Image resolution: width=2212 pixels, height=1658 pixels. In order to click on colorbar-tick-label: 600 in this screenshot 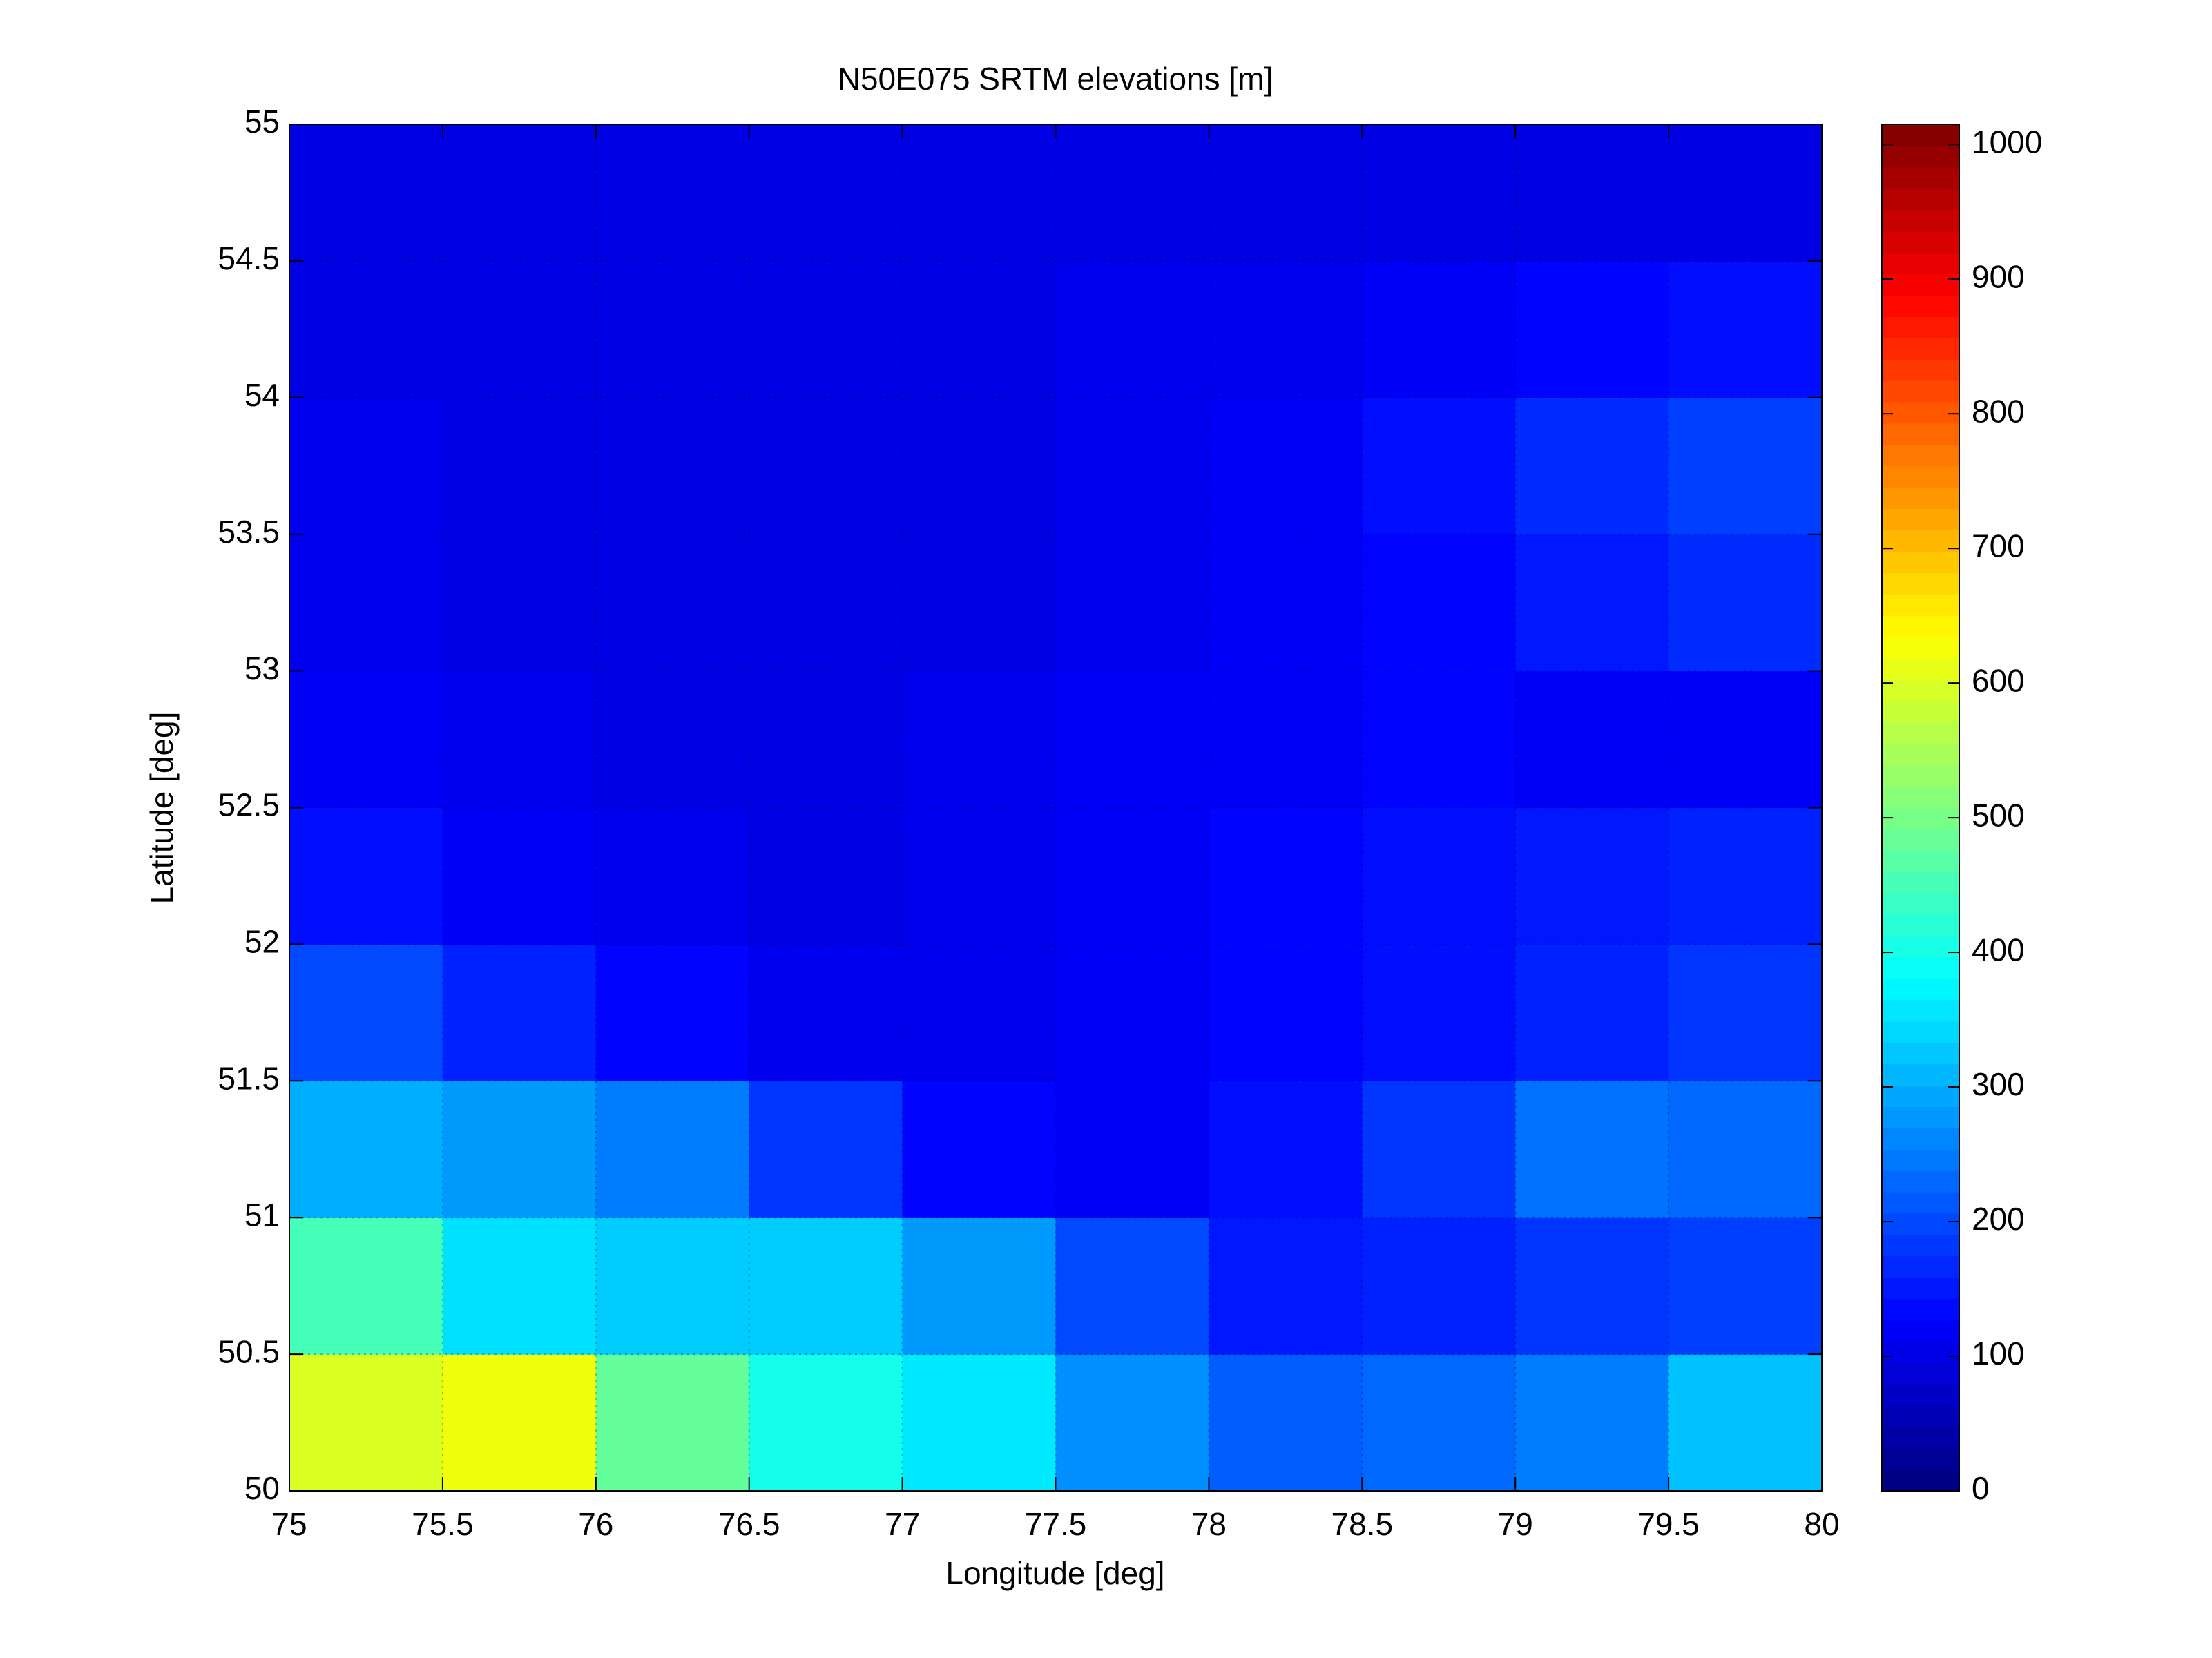, I will do `click(1999, 680)`.